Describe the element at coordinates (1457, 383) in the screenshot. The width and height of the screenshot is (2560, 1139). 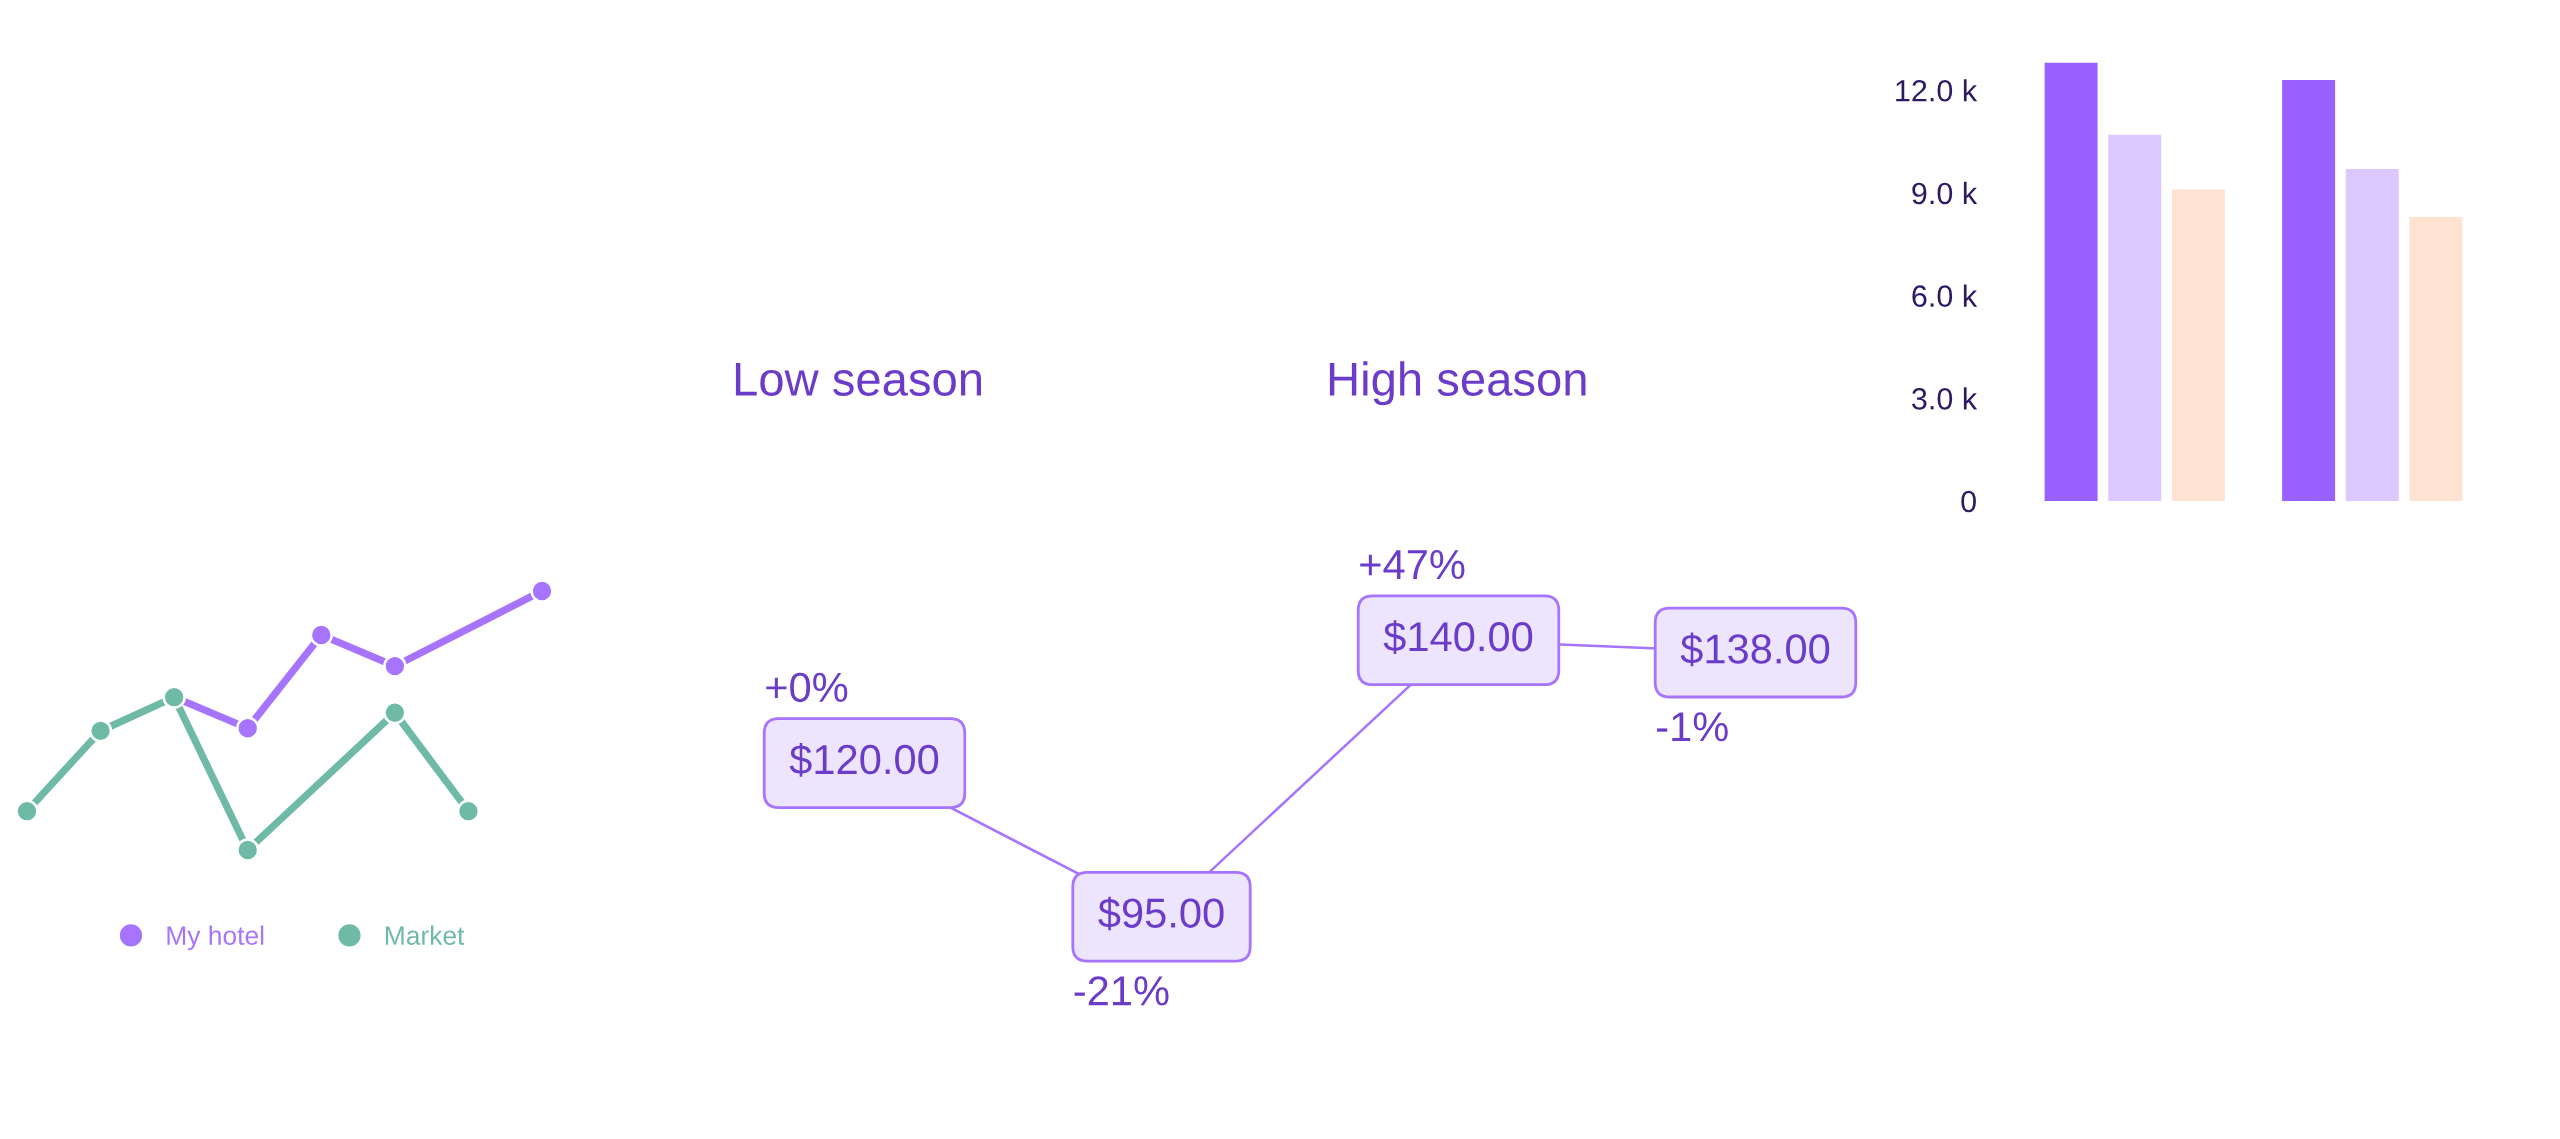
I see `text: High season` at that location.